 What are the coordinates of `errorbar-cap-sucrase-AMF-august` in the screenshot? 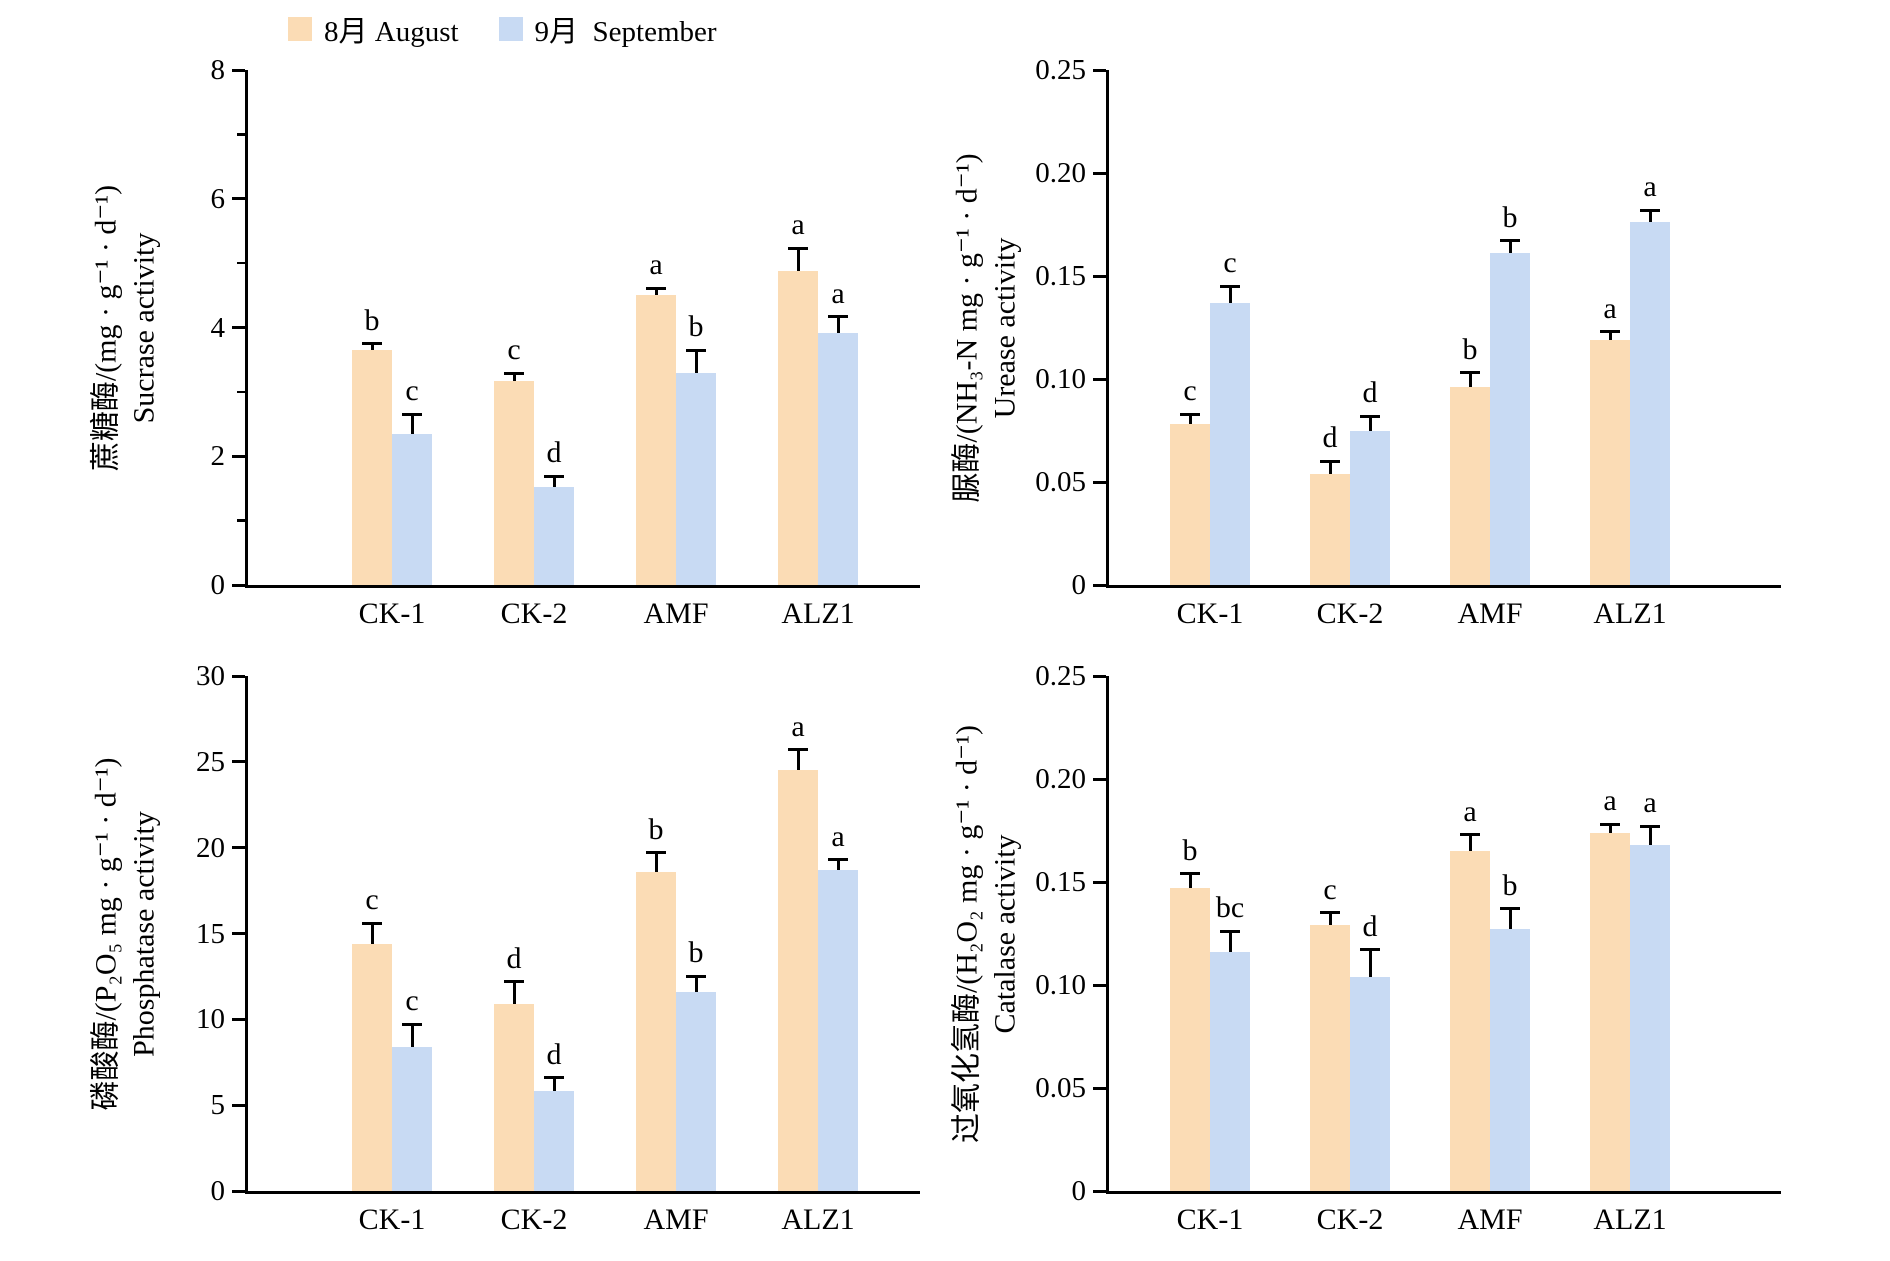 It's located at (656, 288).